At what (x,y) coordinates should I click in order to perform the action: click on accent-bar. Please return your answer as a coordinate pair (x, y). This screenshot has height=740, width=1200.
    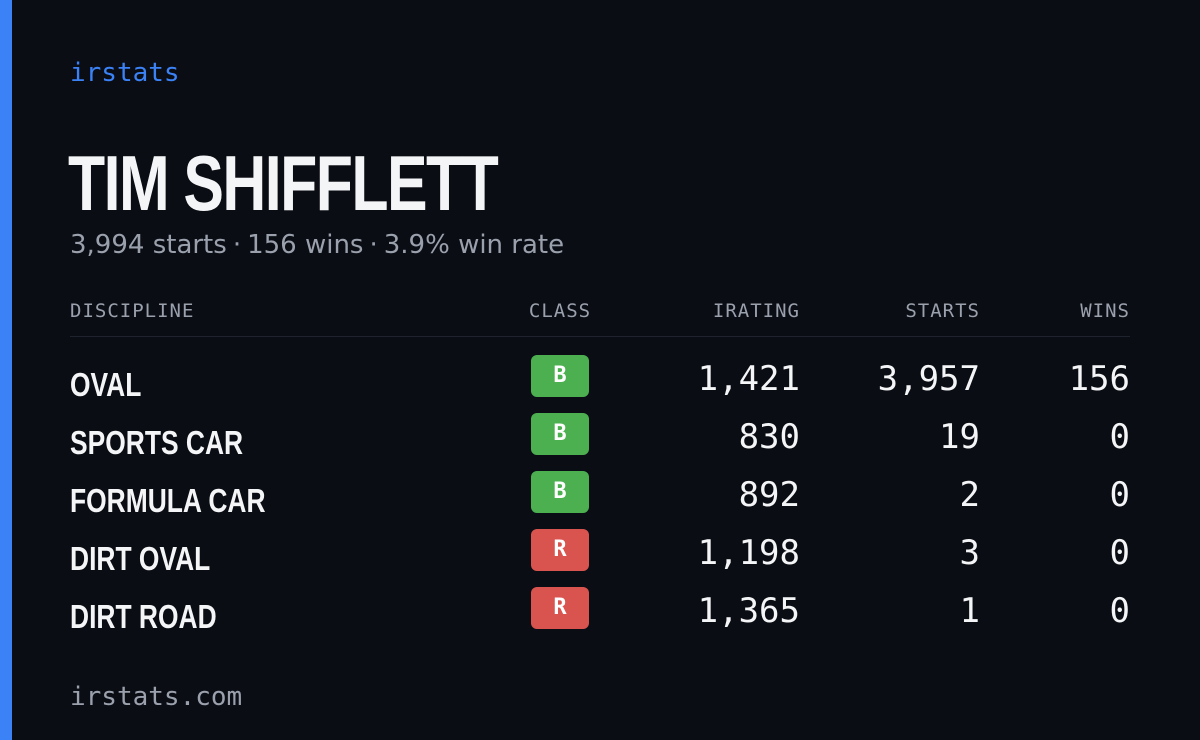
    Looking at the image, I should click on (6, 370).